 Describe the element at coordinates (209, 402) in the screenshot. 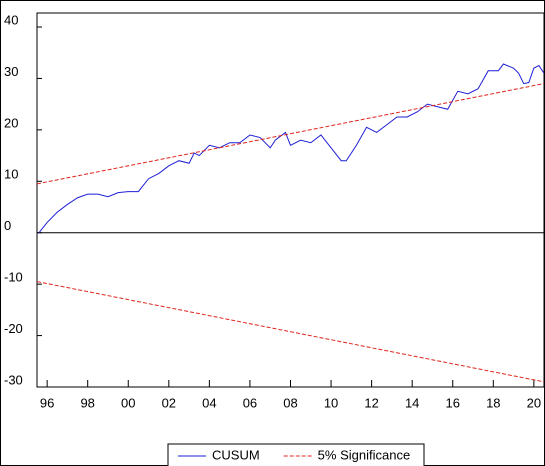

I see `x-tick-label: 04` at that location.